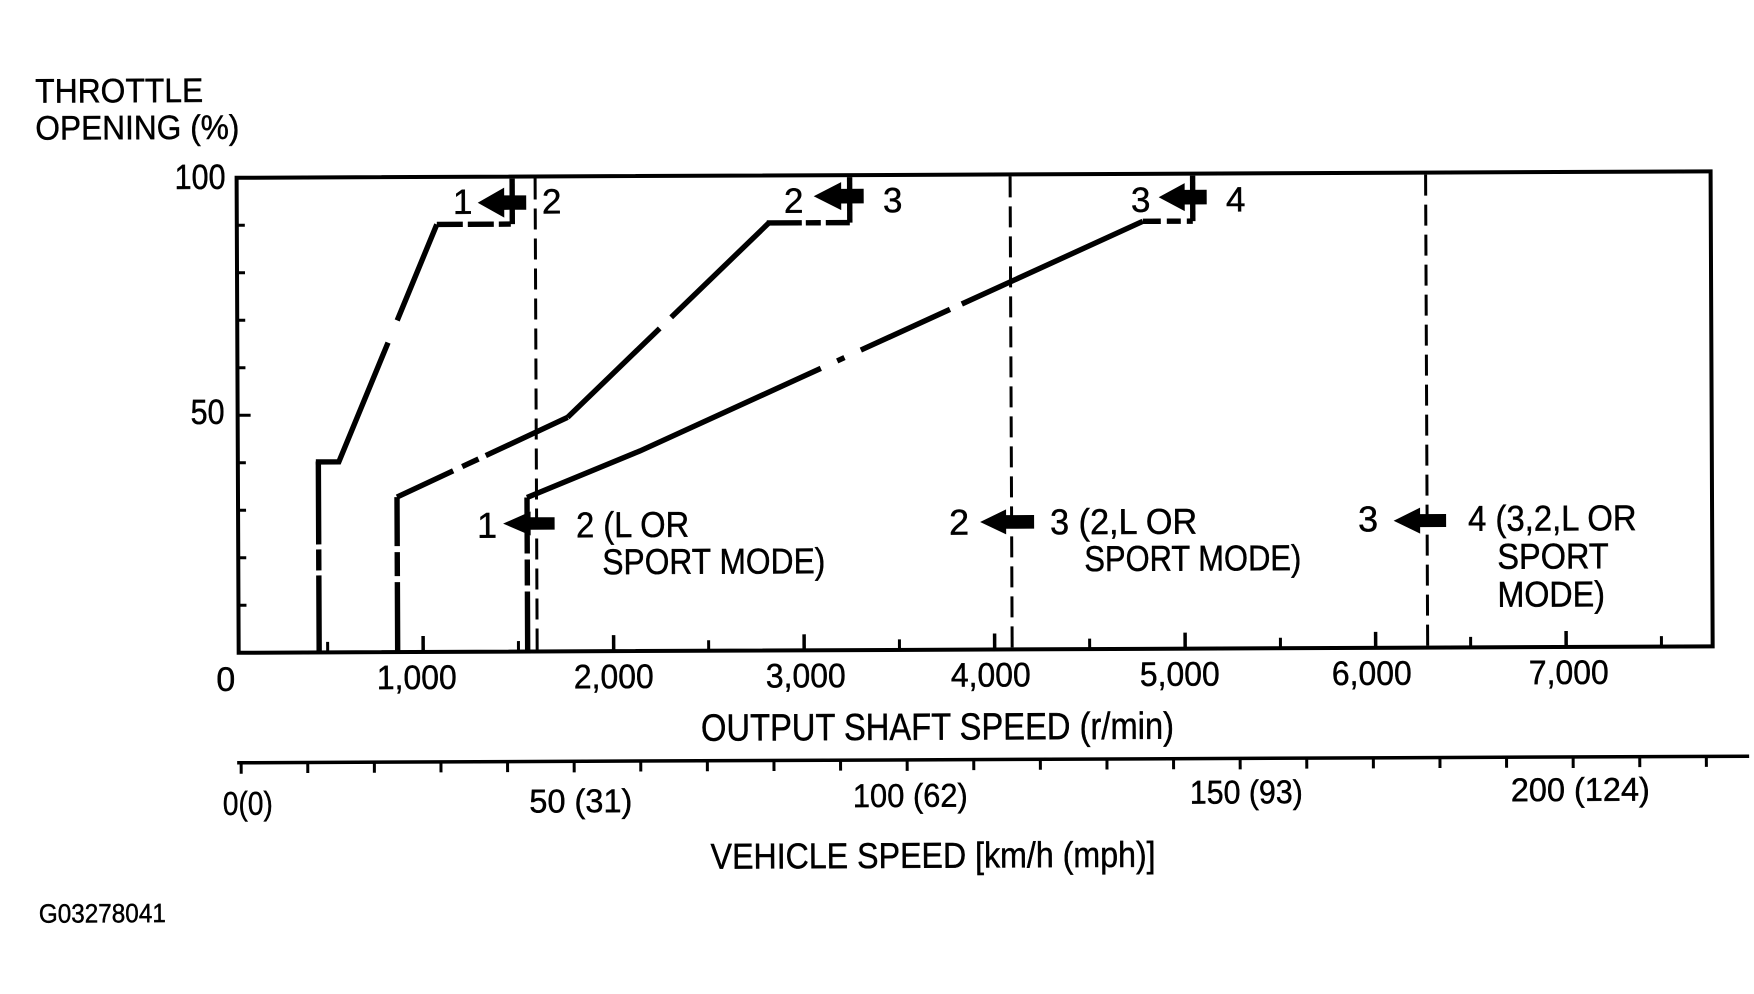  Describe the element at coordinates (200, 177) in the screenshot. I see `svg-text: 100` at that location.